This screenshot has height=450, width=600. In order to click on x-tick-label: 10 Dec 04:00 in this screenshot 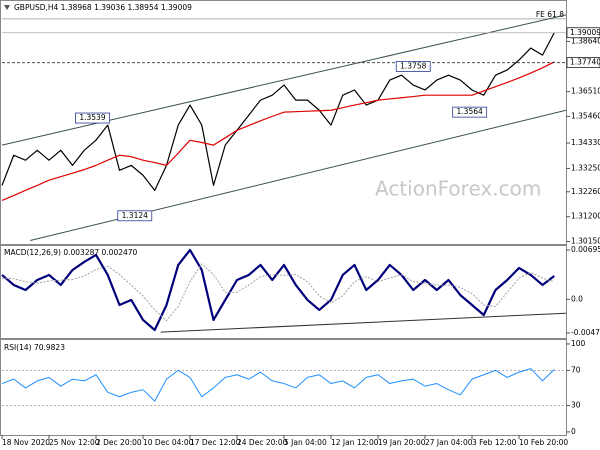, I will do `click(168, 442)`.